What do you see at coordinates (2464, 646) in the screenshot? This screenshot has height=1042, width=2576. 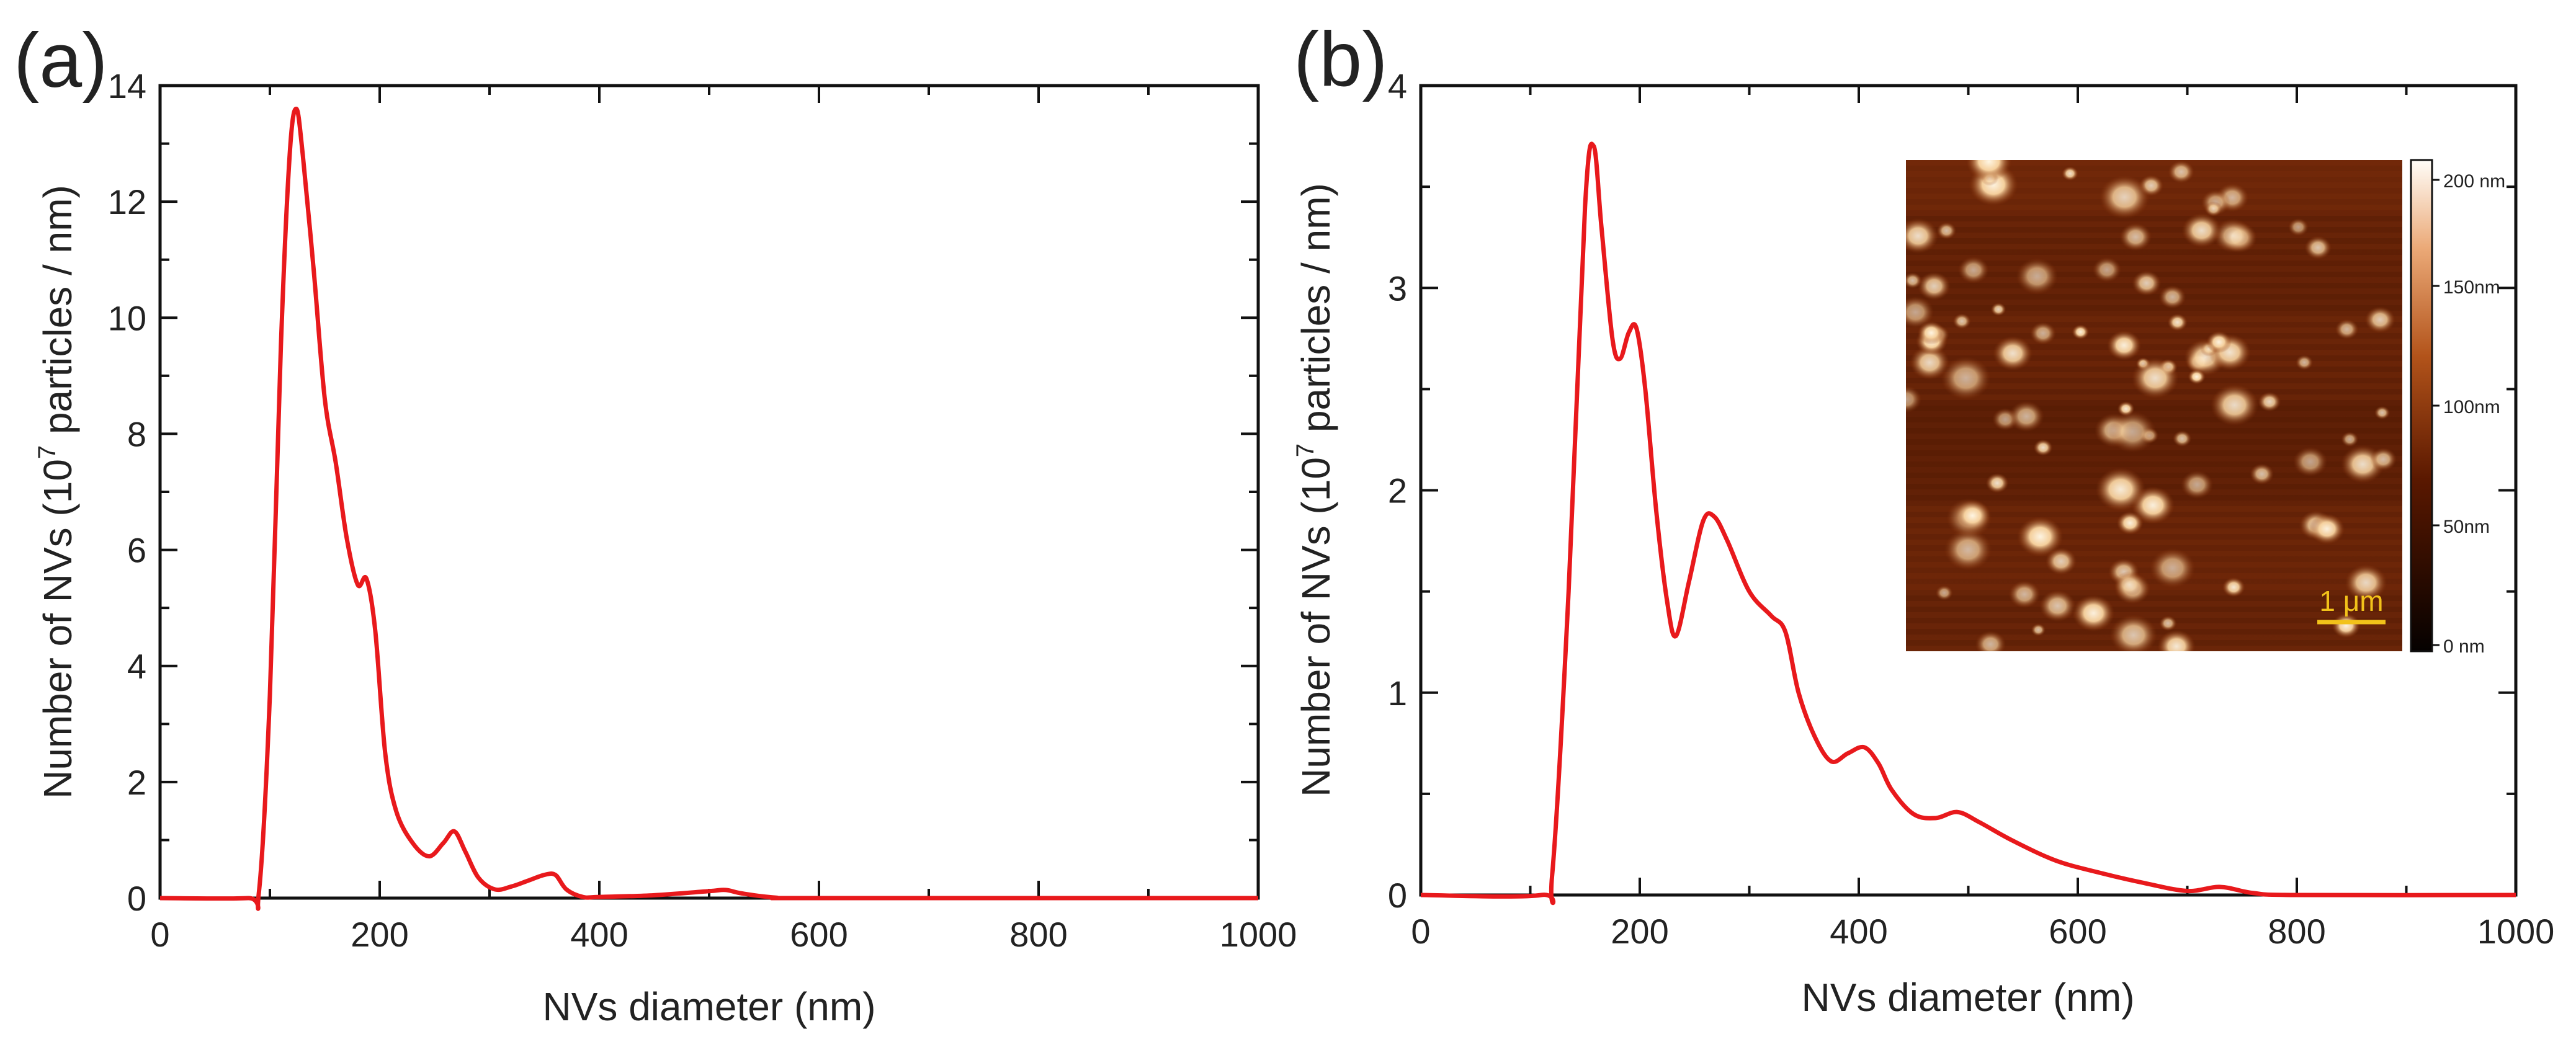 I see `colorbar-tick-label: 0 nm` at bounding box center [2464, 646].